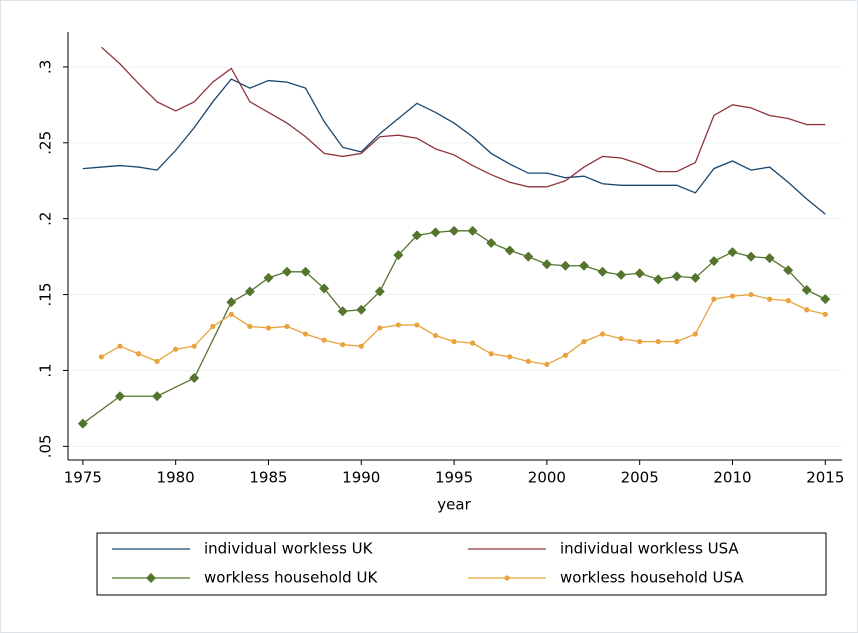  What do you see at coordinates (46, 370) in the screenshot?
I see `y-tick-label: .1` at bounding box center [46, 370].